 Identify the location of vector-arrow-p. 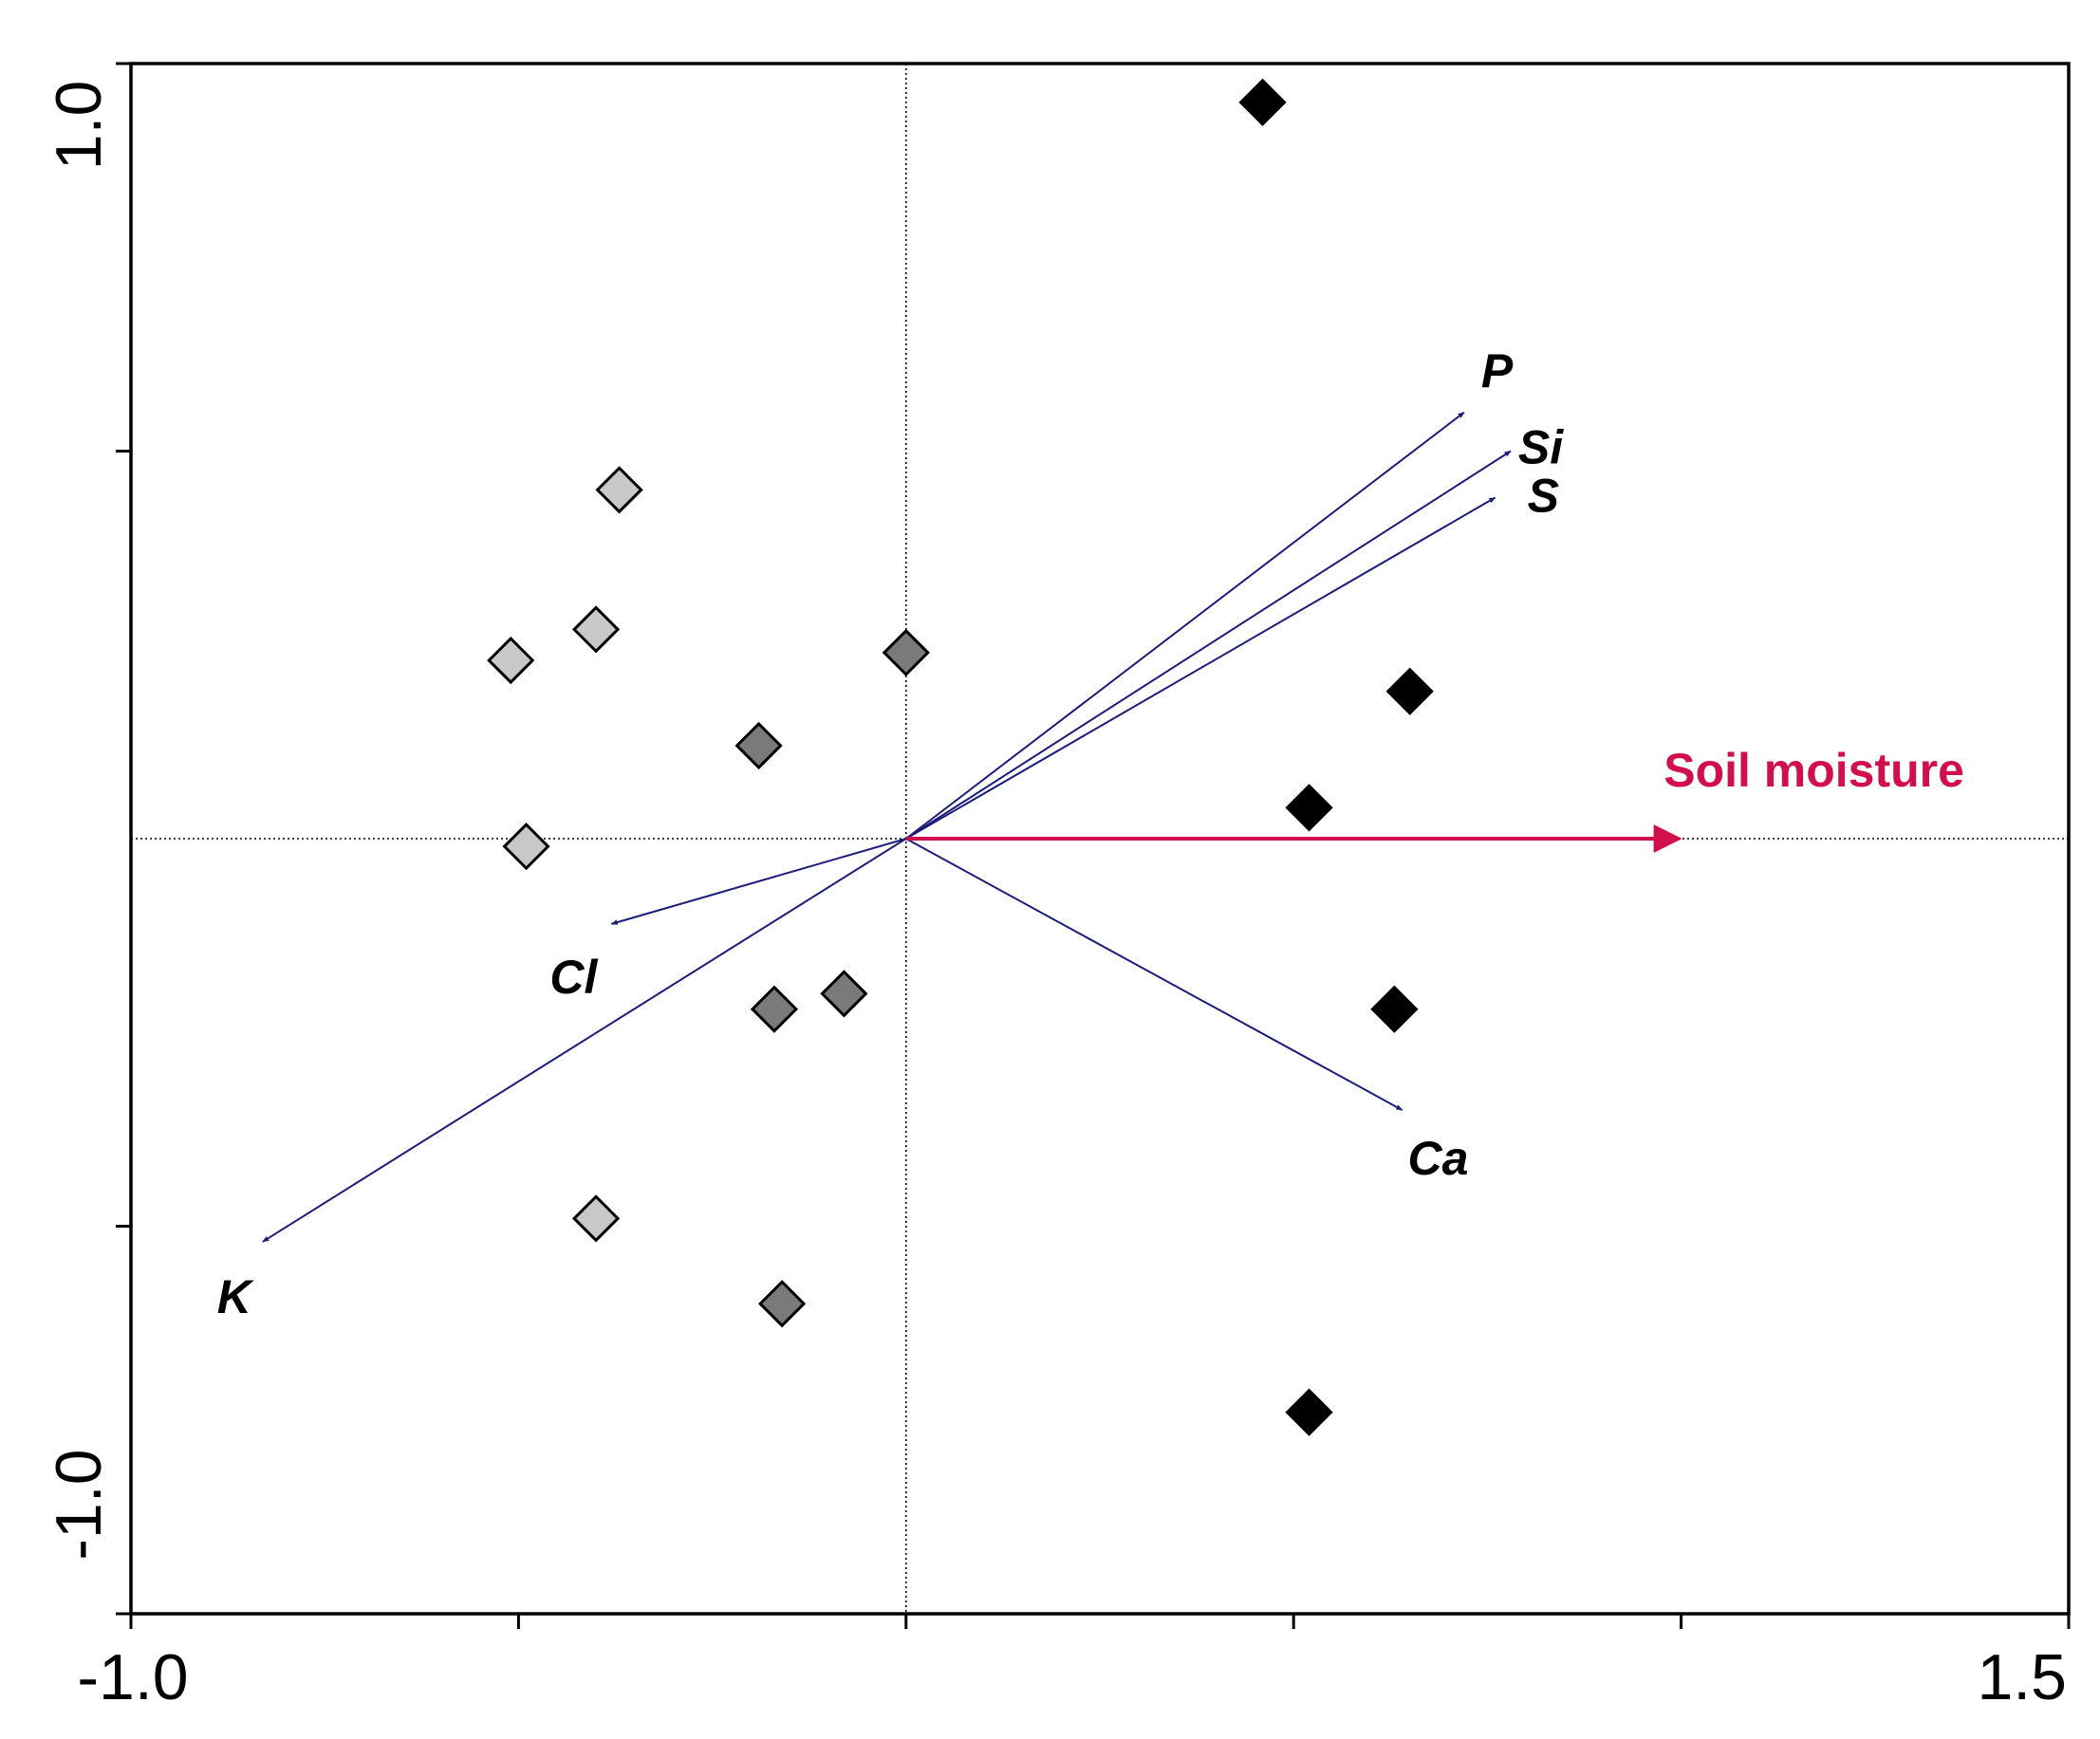
(1185, 625).